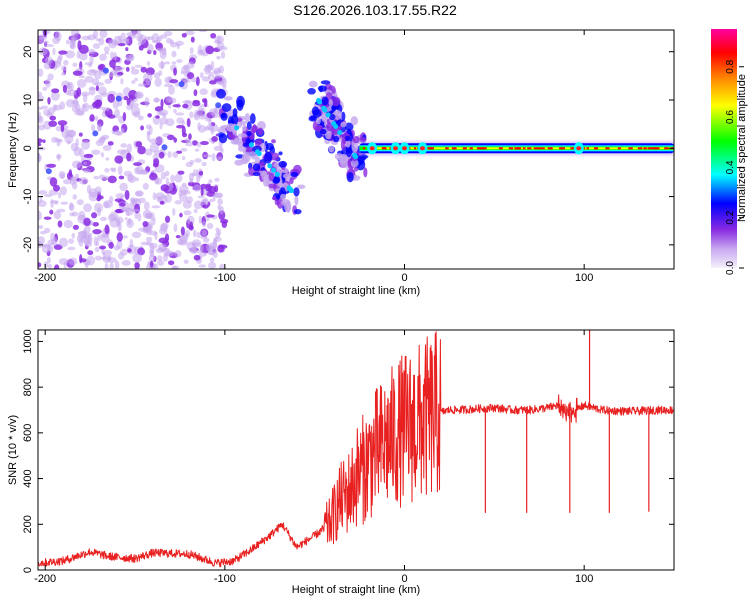  What do you see at coordinates (584, 579) in the screenshot?
I see `bottom-x-tick-label: 100` at bounding box center [584, 579].